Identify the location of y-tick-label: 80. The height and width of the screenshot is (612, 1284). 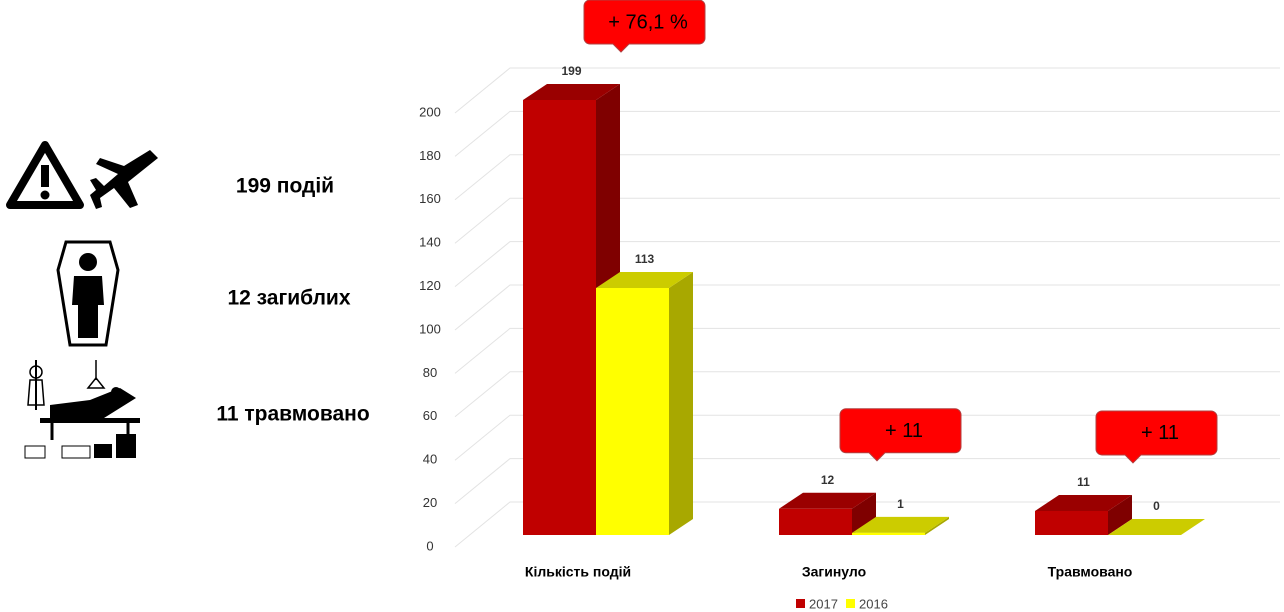
(430, 372).